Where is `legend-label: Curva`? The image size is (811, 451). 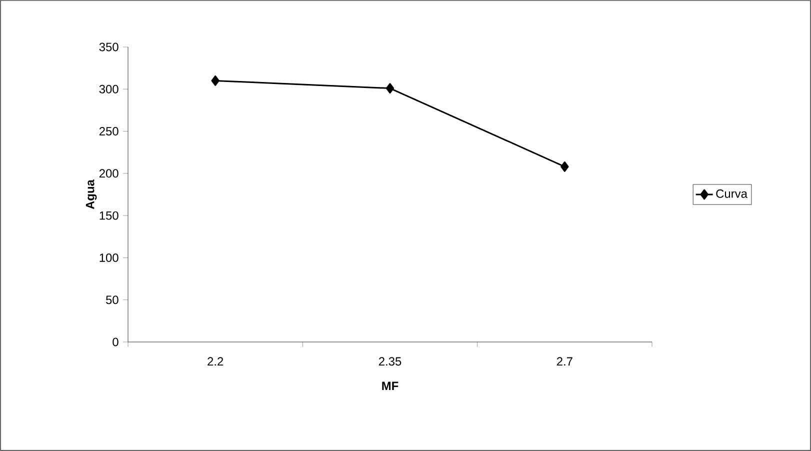 legend-label: Curva is located at coordinates (732, 193).